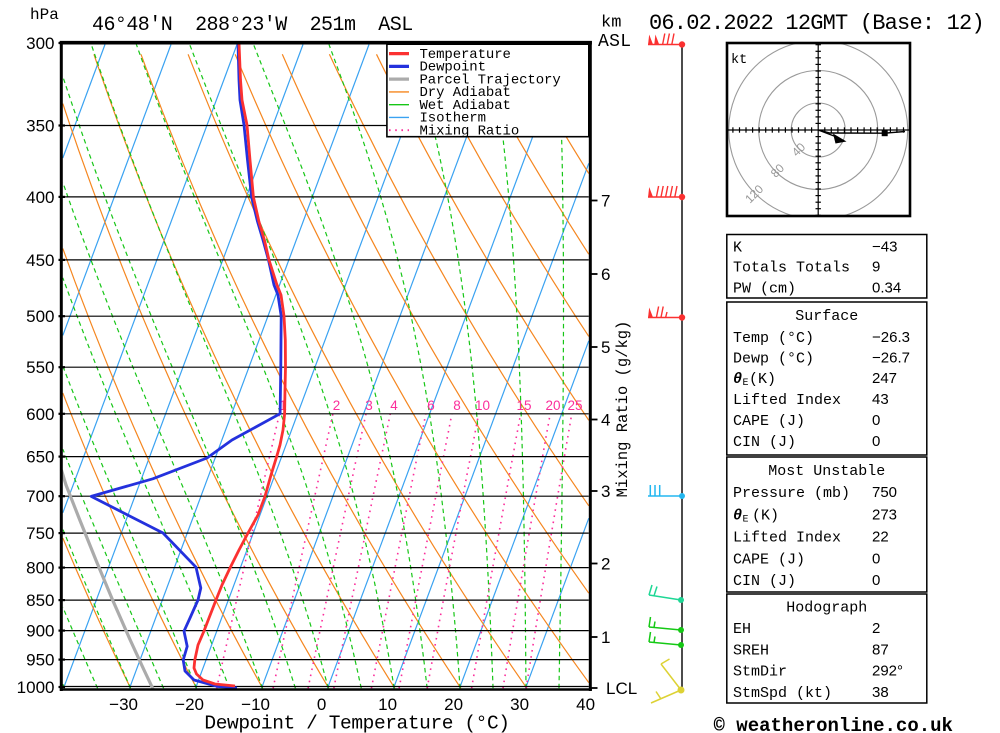 Image resolution: width=1000 pixels, height=733 pixels. Describe the element at coordinates (36, 687) in the screenshot. I see `svg-text: 1000` at that location.